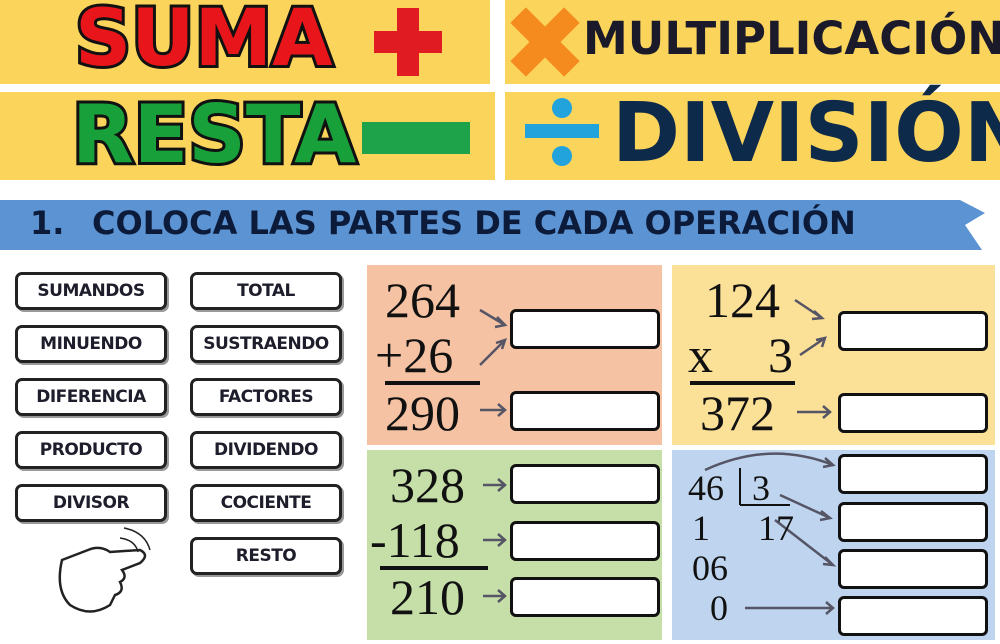  Describe the element at coordinates (701, 528) in the screenshot. I see `quotient-digit: 1` at that location.